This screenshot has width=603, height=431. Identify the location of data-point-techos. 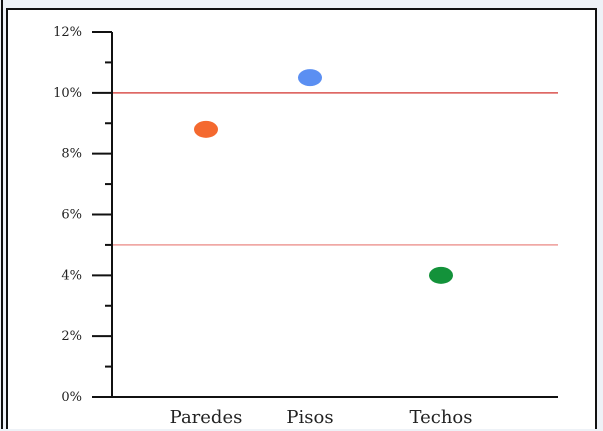
(441, 275).